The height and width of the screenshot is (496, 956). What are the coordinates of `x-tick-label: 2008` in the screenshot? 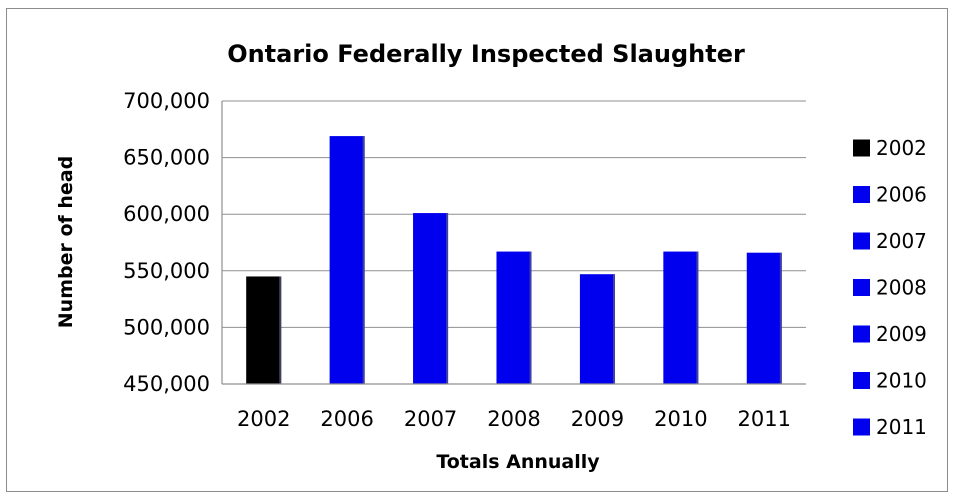 It's located at (513, 419).